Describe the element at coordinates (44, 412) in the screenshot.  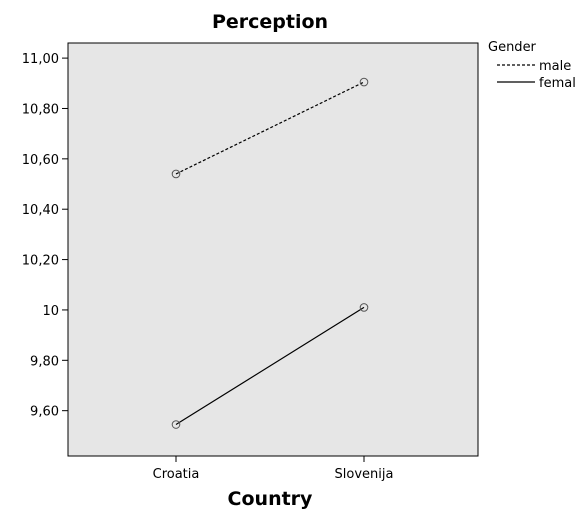
I see `y-tick-label: 9,60` at that location.